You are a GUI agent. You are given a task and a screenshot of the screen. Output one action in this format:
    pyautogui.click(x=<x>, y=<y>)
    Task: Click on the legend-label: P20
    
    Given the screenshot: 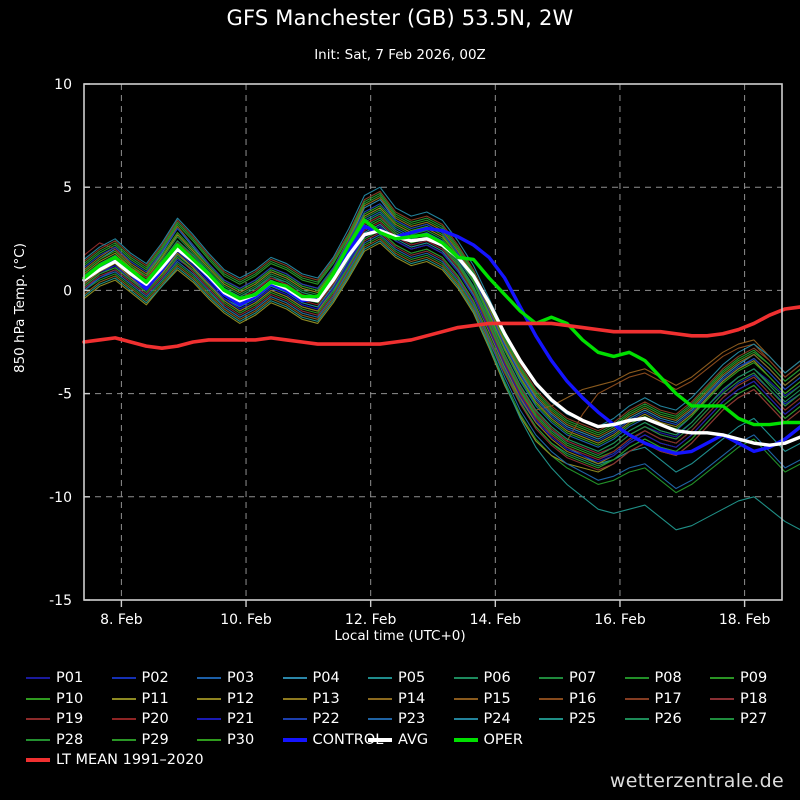 What is the action you would take?
    pyautogui.click(x=155, y=719)
    